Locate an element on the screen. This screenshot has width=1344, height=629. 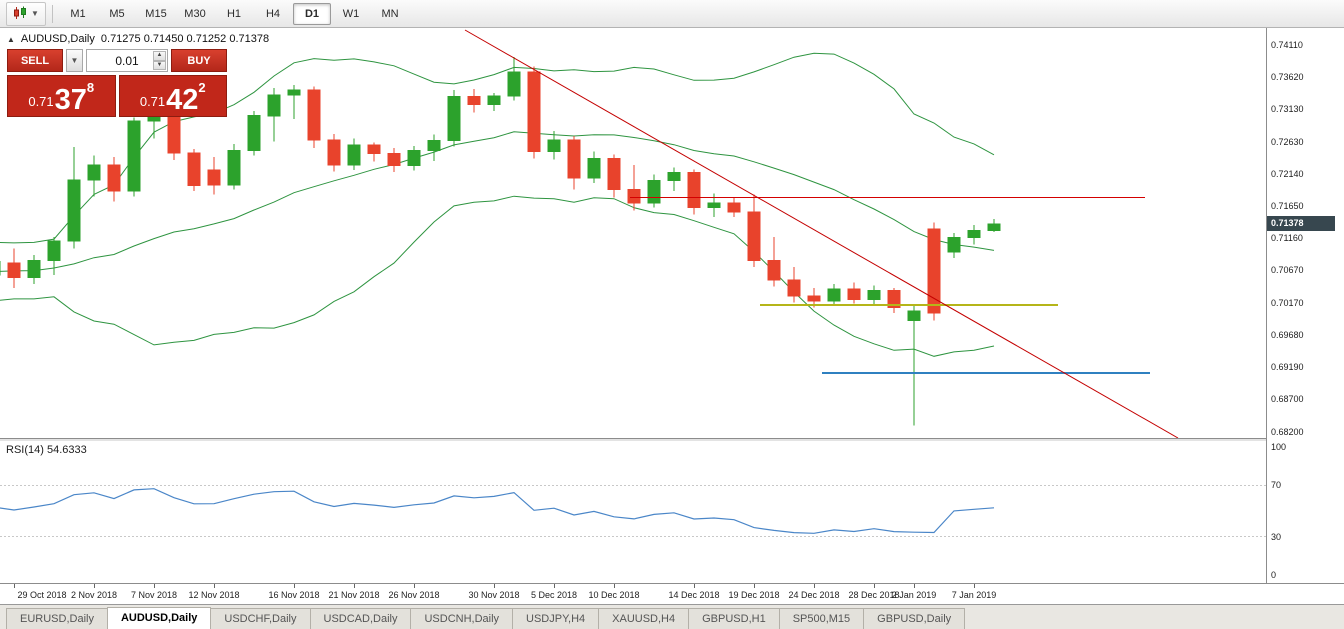
buy-price-box: 0.71 42 2 is located at coordinates (172, 96).